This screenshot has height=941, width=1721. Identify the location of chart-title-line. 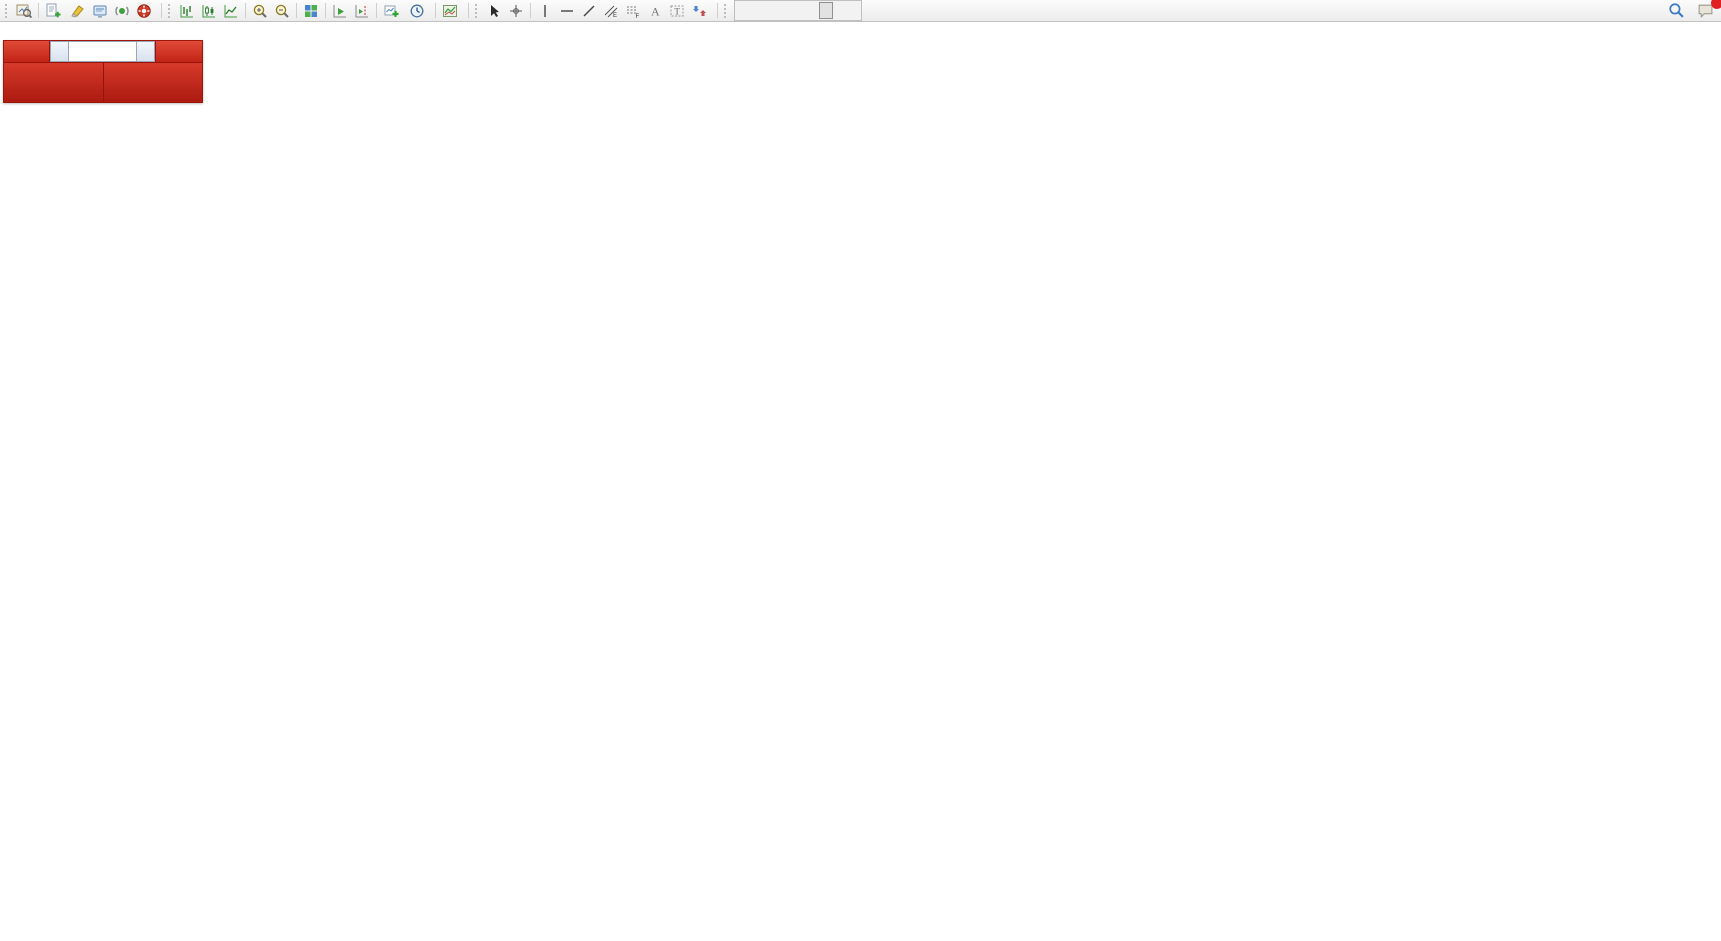
(9, 31).